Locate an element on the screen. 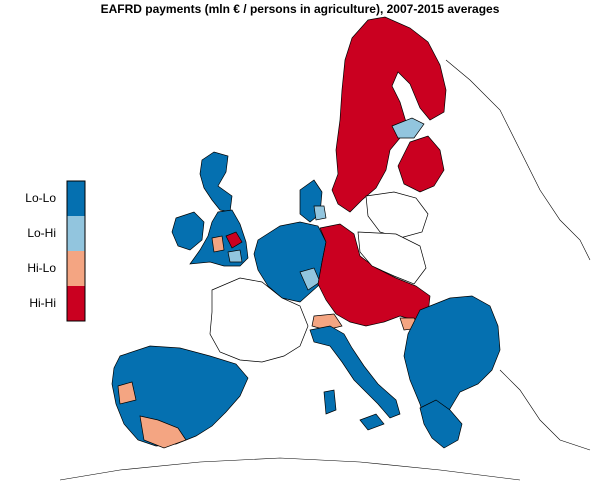 Image resolution: width=600 pixels, height=500 pixels. region-denmark-lohi is located at coordinates (320, 213).